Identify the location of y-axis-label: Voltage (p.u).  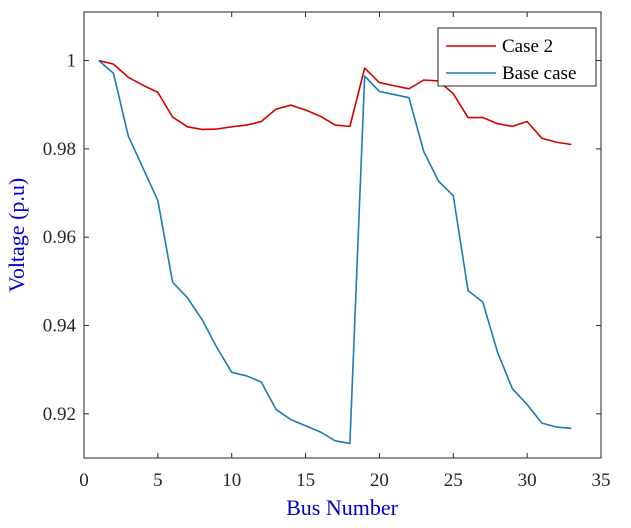
(16, 235).